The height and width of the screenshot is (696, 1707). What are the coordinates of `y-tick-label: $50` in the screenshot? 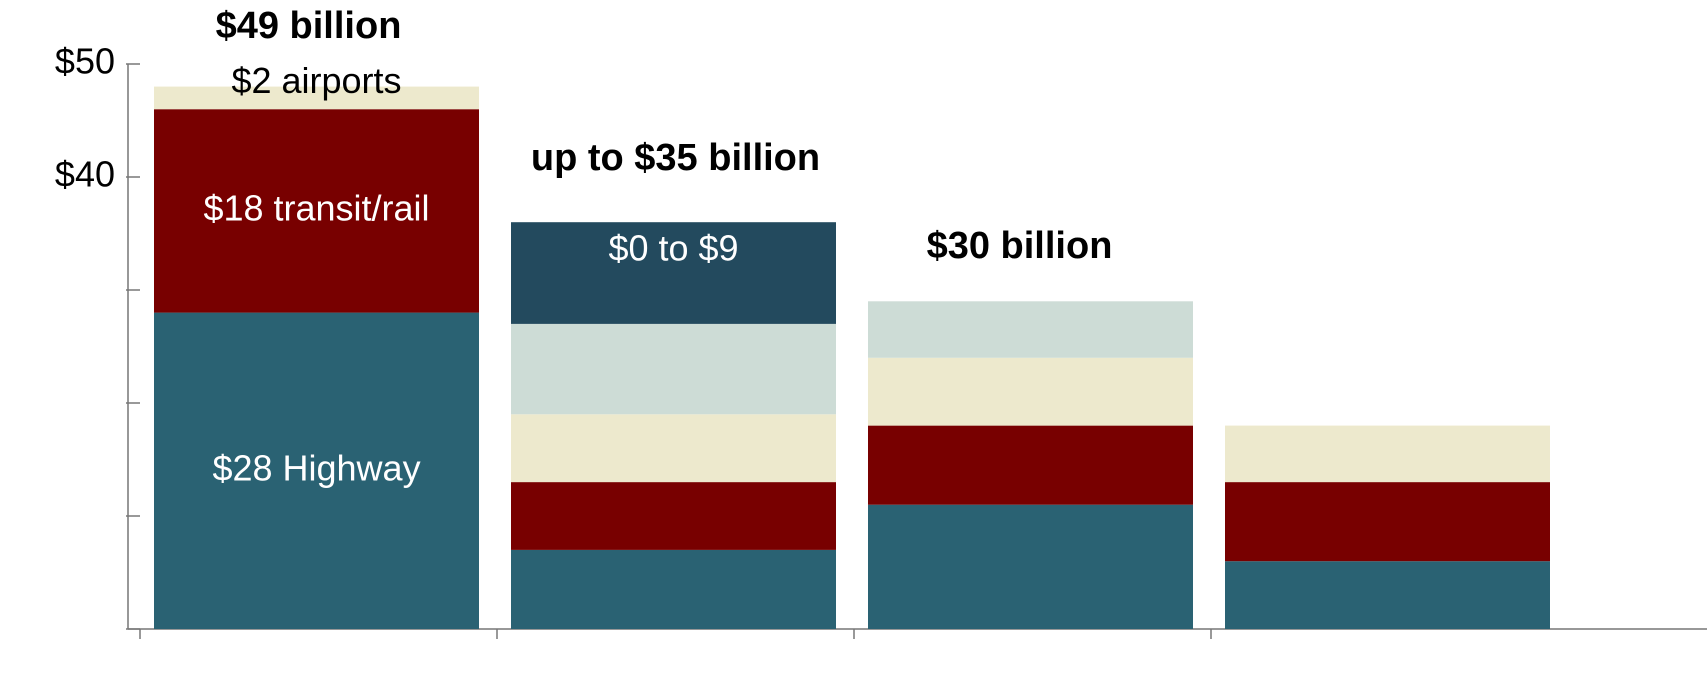 It's located at (85, 61).